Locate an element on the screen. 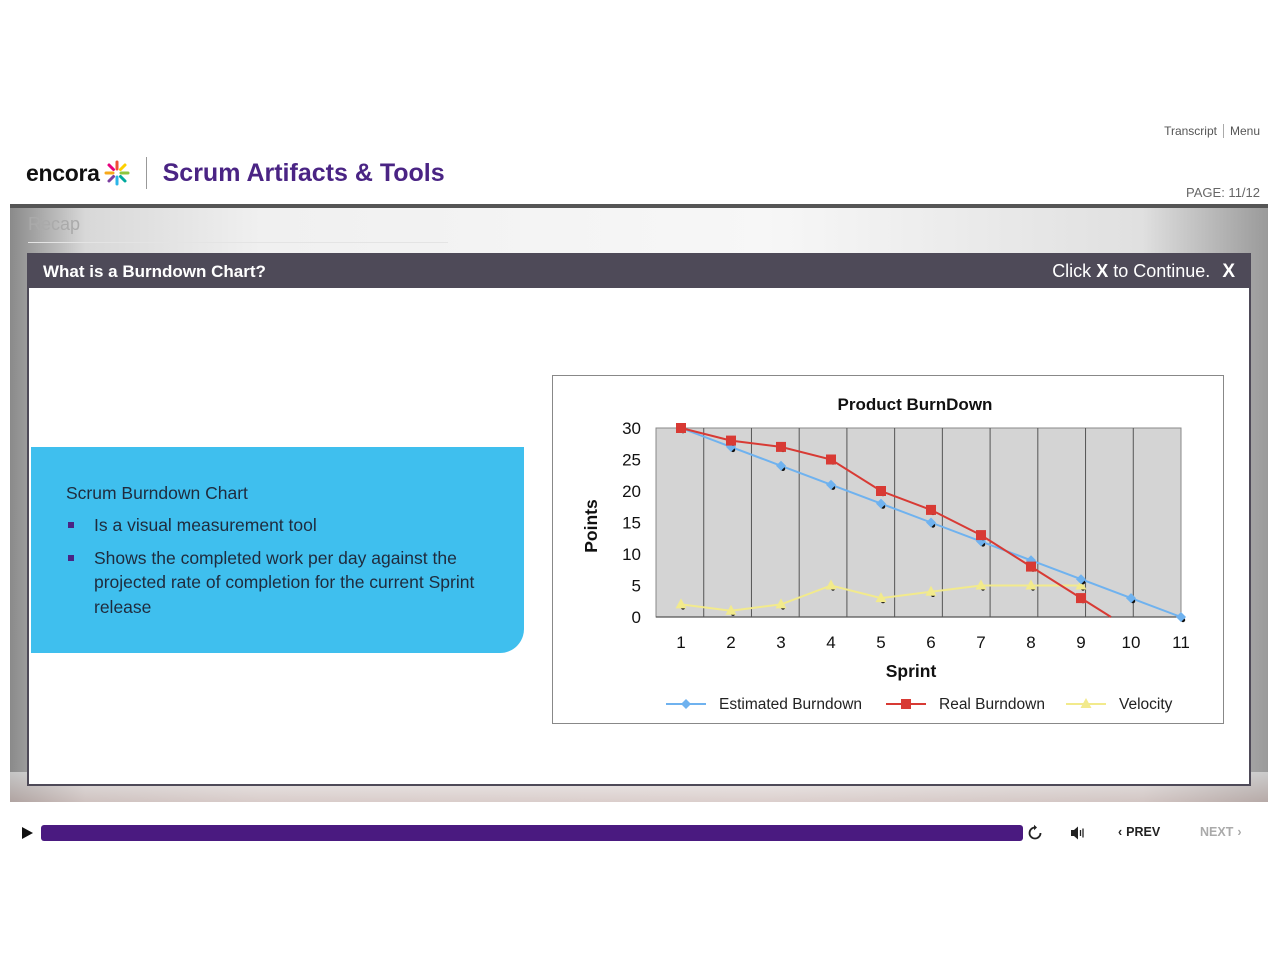 Image resolution: width=1278 pixels, height=977 pixels. close-suffix: to Continue. is located at coordinates (1162, 271).